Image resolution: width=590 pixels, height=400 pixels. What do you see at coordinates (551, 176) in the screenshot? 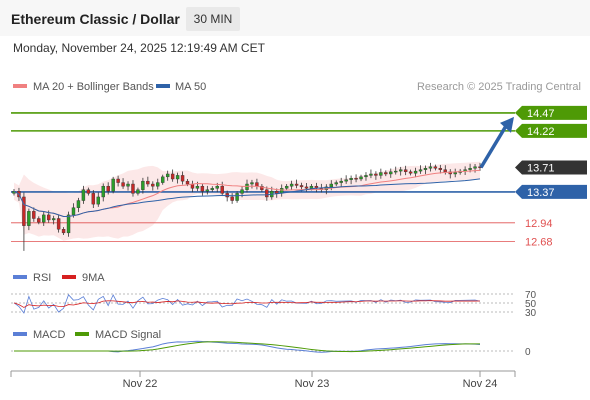
I see `level-tags: 14.47 14.22 13.37 12.94 12.68 13.71` at bounding box center [551, 176].